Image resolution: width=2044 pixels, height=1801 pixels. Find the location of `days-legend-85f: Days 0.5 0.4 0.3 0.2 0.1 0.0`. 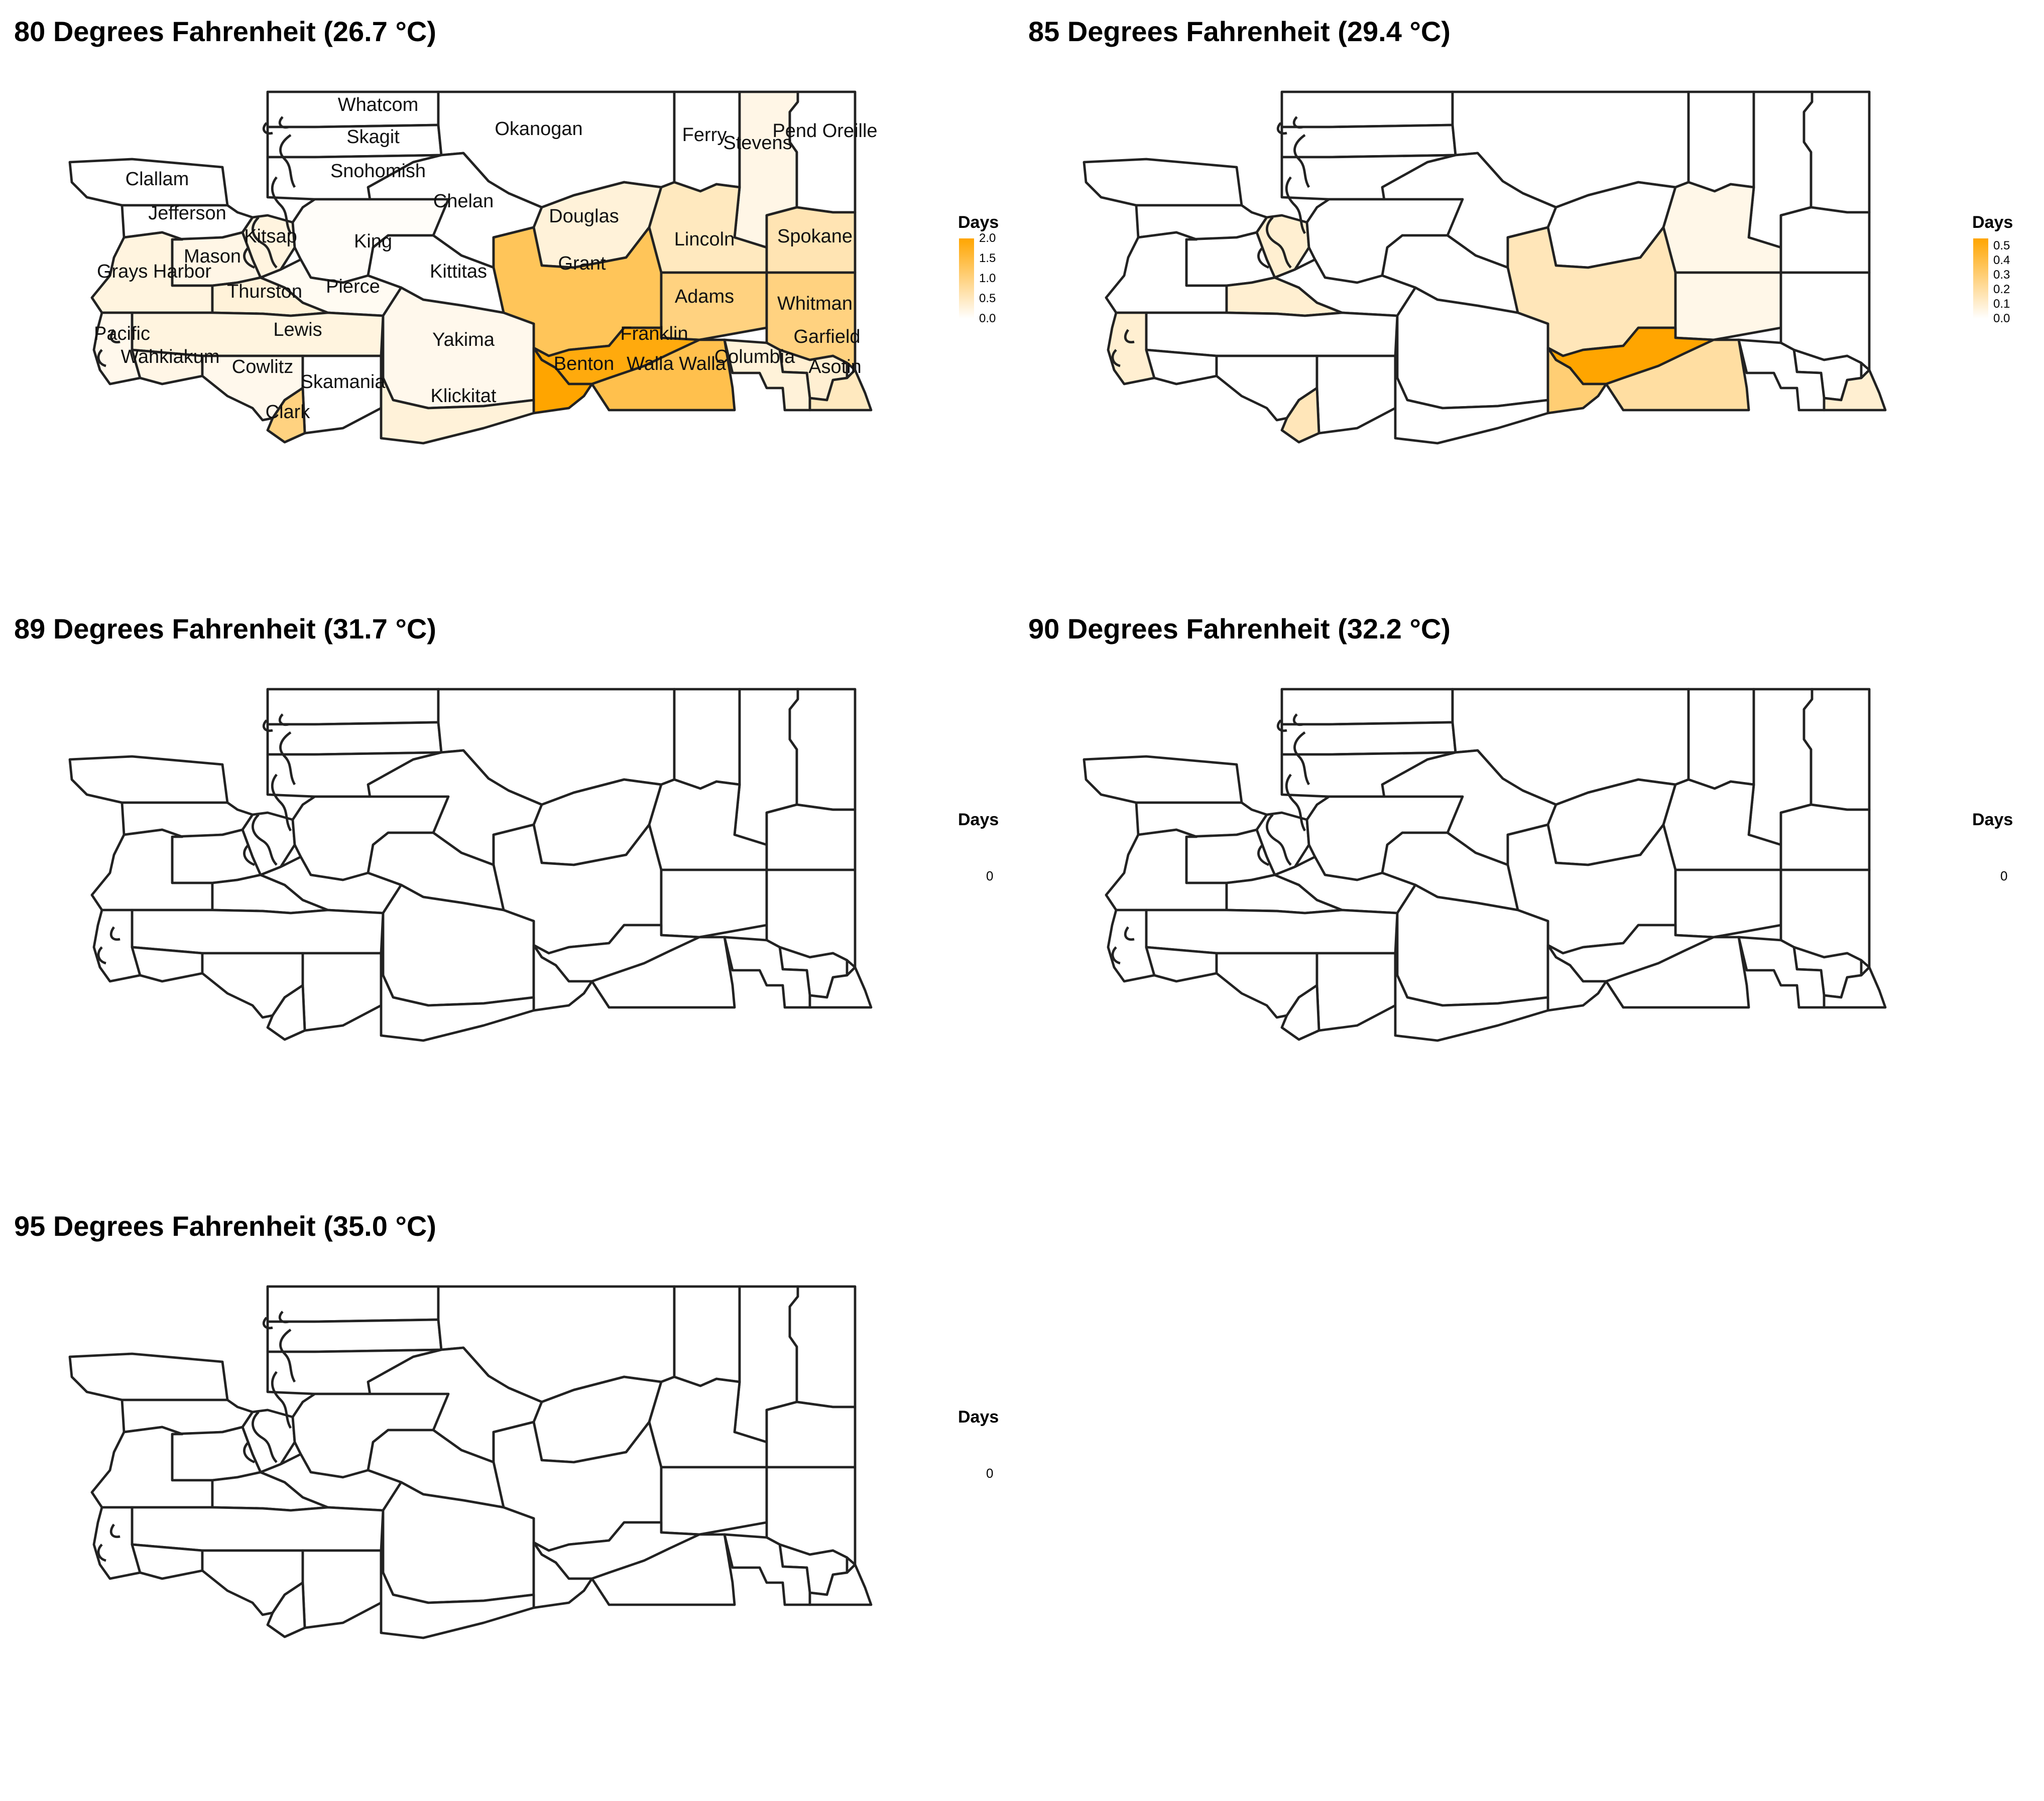

days-legend-85f: Days 0.5 0.4 0.3 0.2 0.1 0.0 is located at coordinates (2008, 277).